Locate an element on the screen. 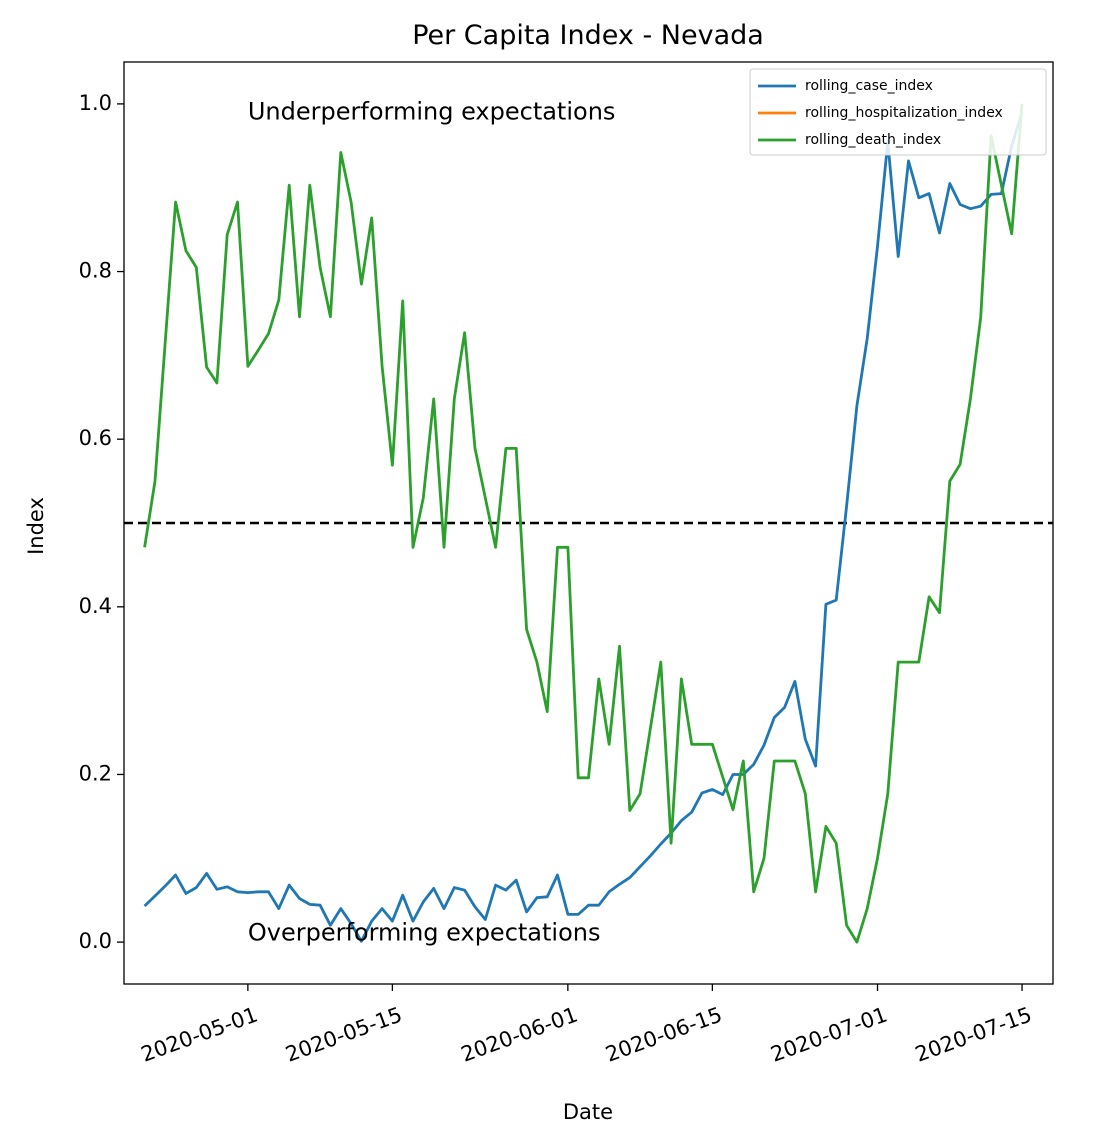 This screenshot has width=1111, height=1146. y-tick-label: 0.2 is located at coordinates (95, 773).